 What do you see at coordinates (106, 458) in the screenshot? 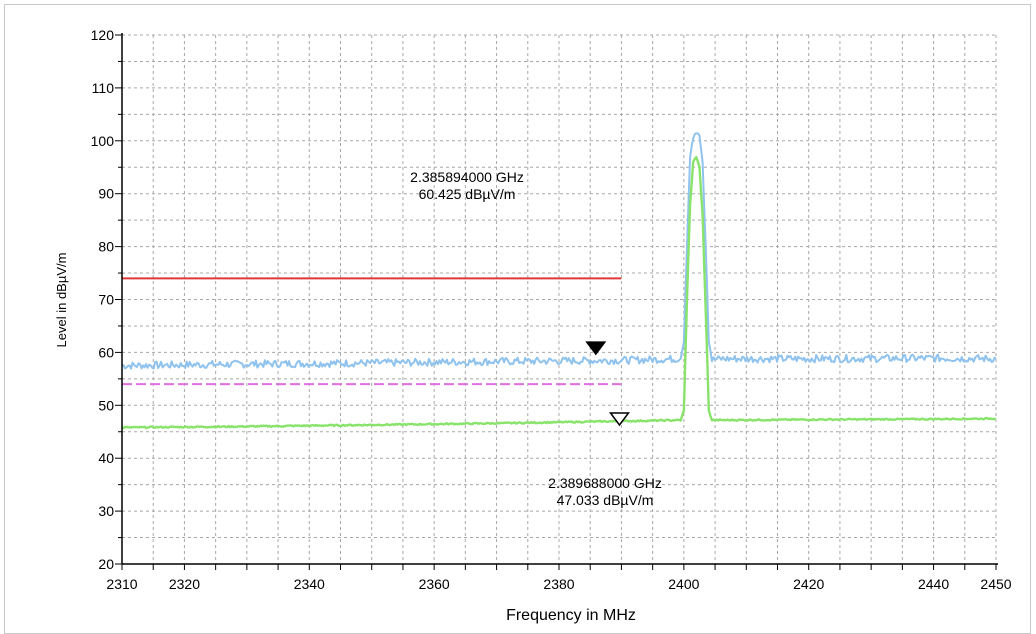
I see `y-tick-label: 40` at bounding box center [106, 458].